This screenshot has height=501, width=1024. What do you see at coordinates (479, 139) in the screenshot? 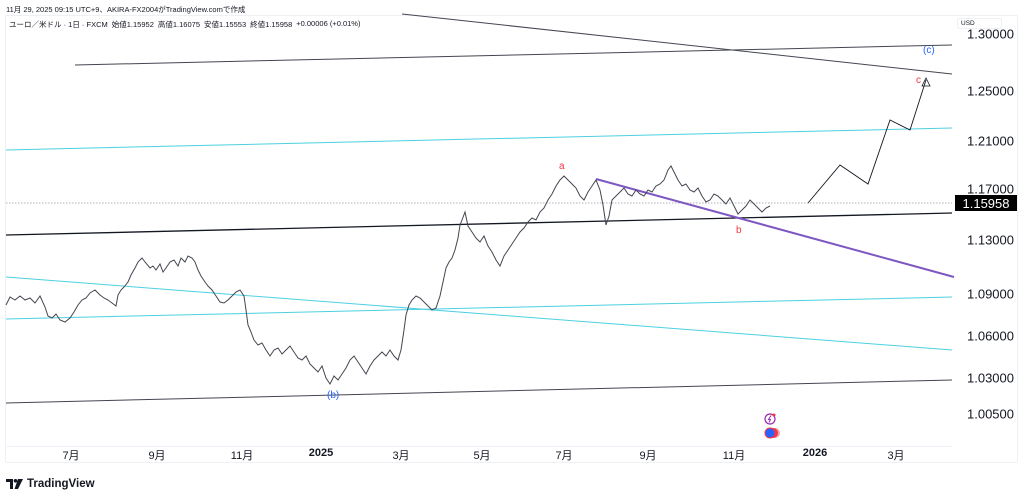
I see `channel-line-top` at bounding box center [479, 139].